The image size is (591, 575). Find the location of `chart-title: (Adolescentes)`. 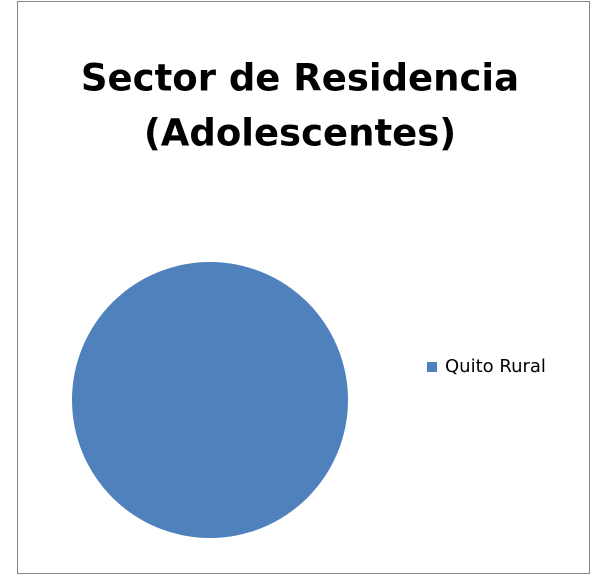

chart-title: (Adolescentes) is located at coordinates (300, 133).